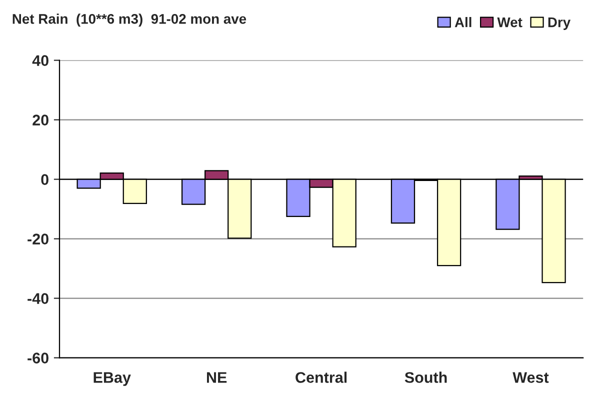 This screenshot has height=402, width=595. Describe the element at coordinates (463, 22) in the screenshot. I see `legend-label: All` at that location.